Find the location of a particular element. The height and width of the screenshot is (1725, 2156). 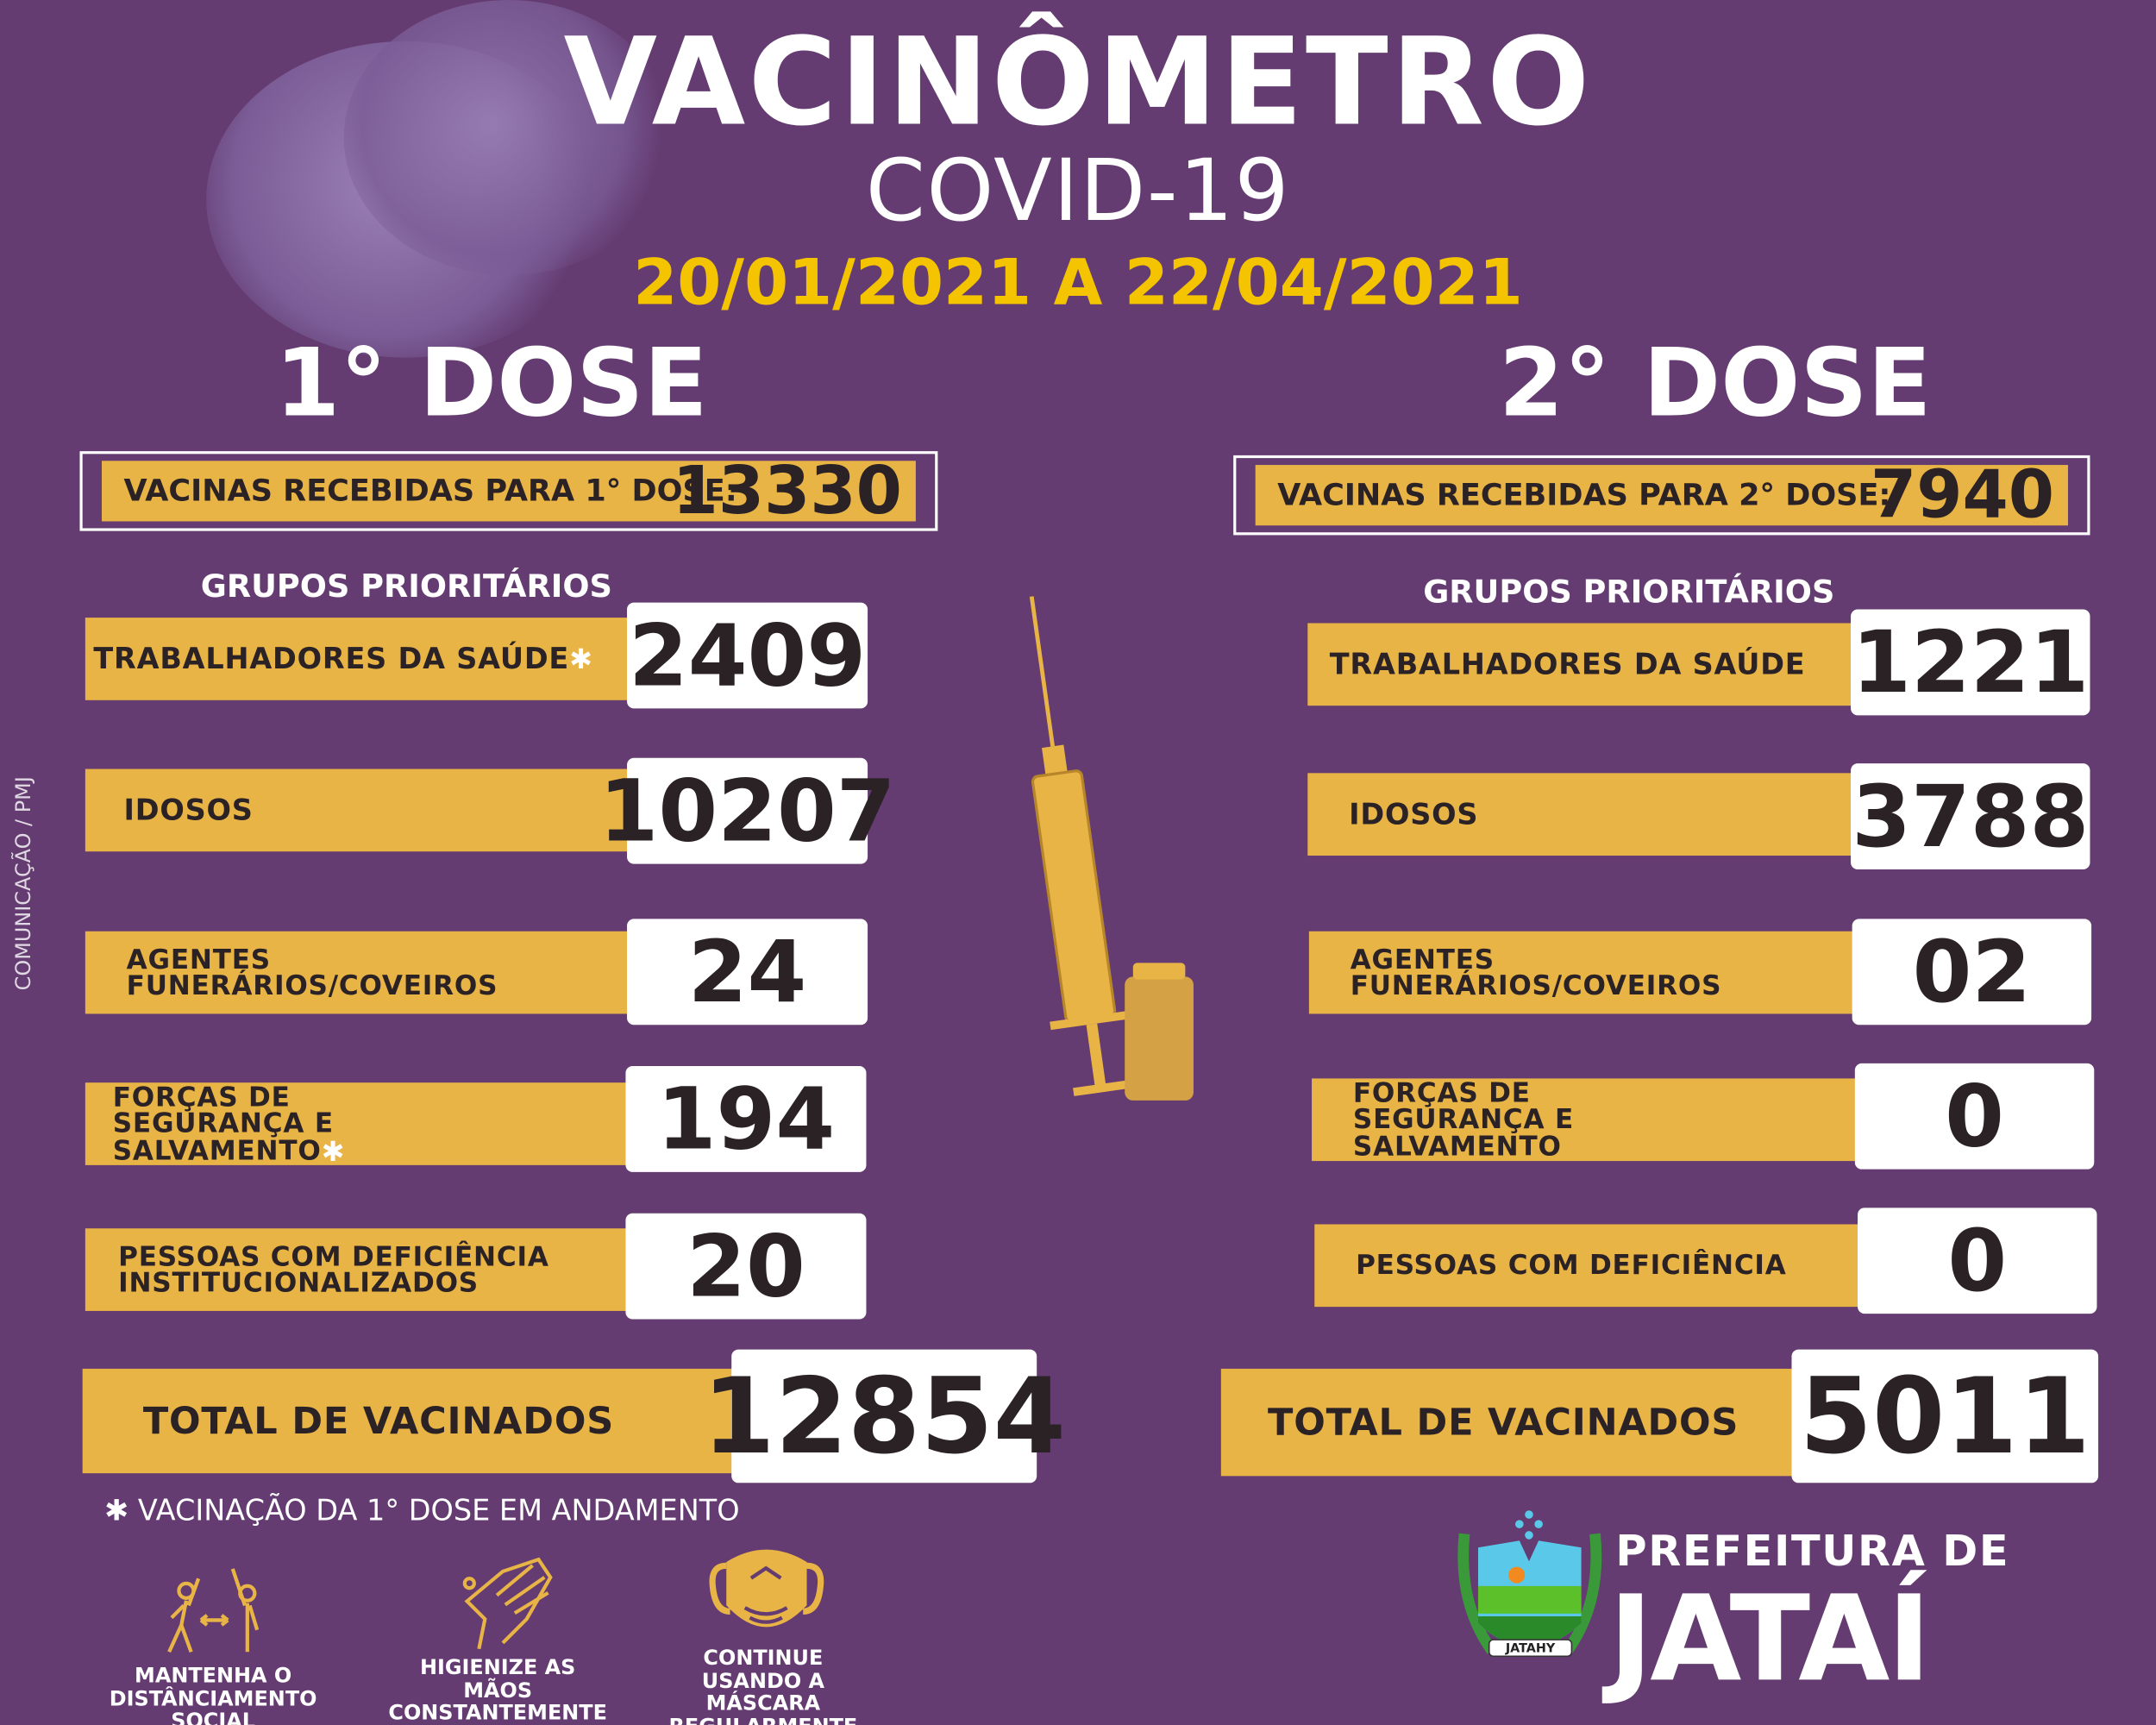

dose1-row-label: FORÇAS DE SEGURANÇA E SALVAMENTO✱ is located at coordinates (360, 1124).